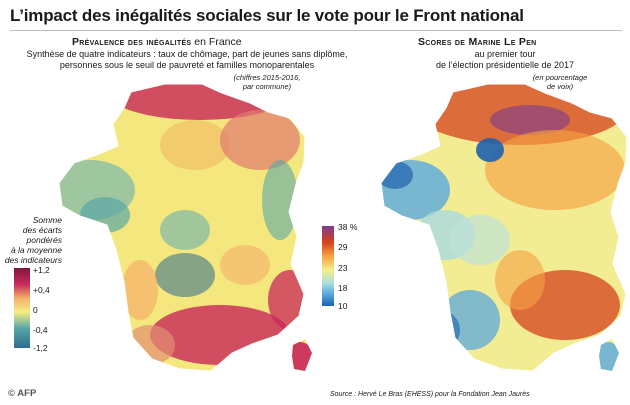 Image resolution: width=630 pixels, height=405 pixels. I want to click on right-legend-tick: 10, so click(343, 306).